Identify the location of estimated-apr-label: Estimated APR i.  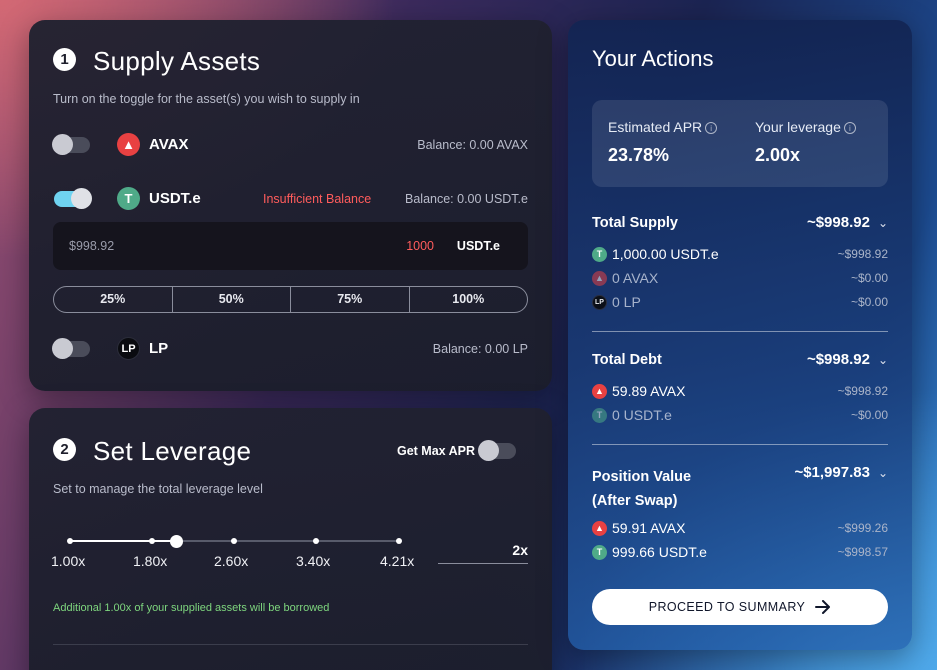
(663, 127).